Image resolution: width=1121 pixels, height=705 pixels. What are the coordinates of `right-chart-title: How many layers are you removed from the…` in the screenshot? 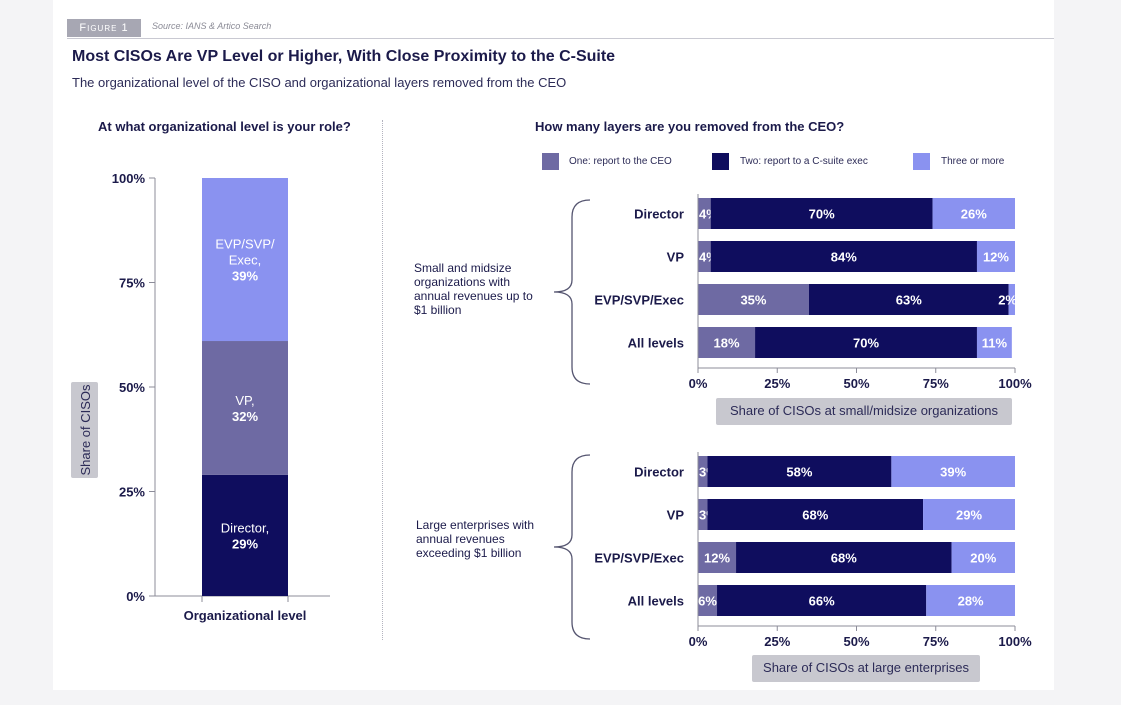 It's located at (690, 126).